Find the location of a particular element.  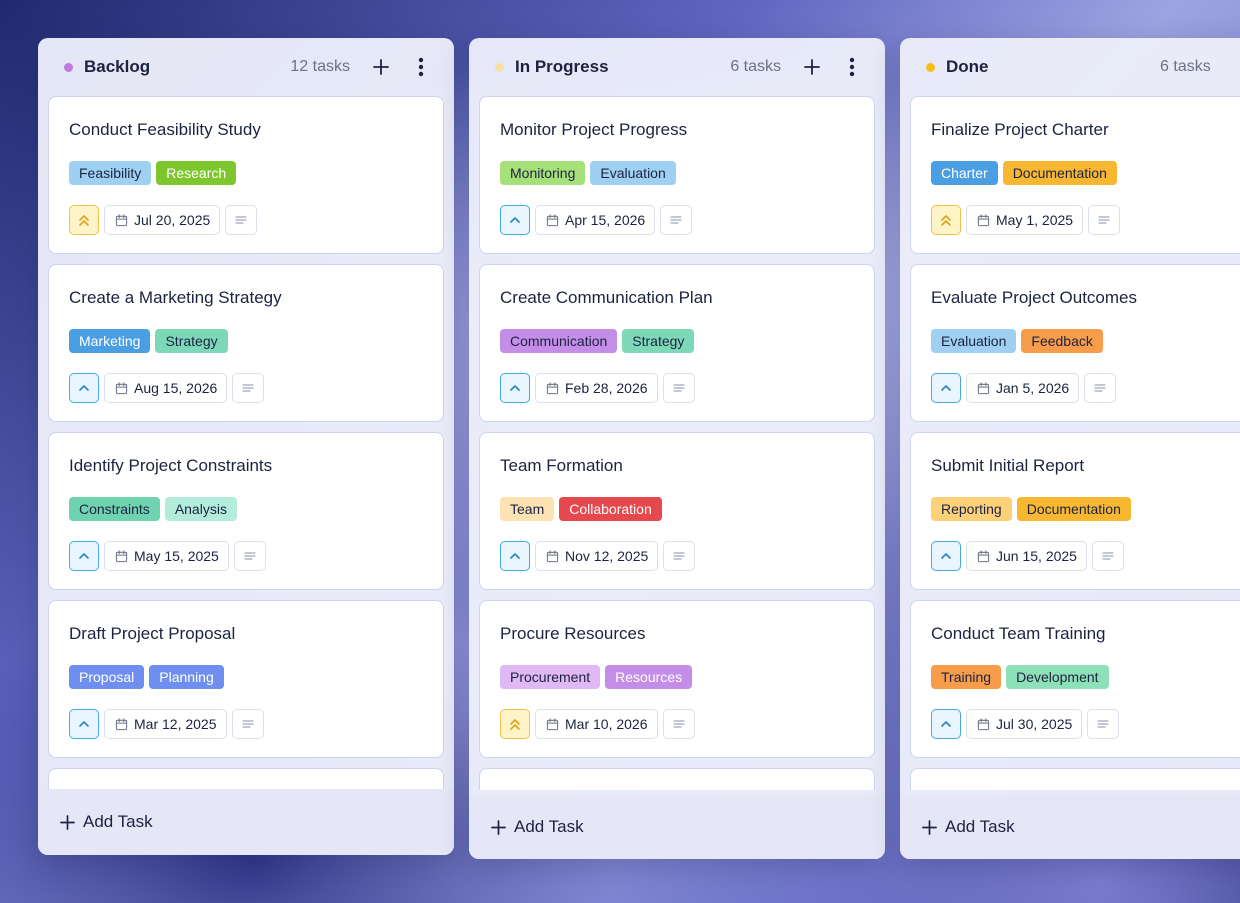

task-meta: Jul 30, 2025 is located at coordinates (1080, 724).